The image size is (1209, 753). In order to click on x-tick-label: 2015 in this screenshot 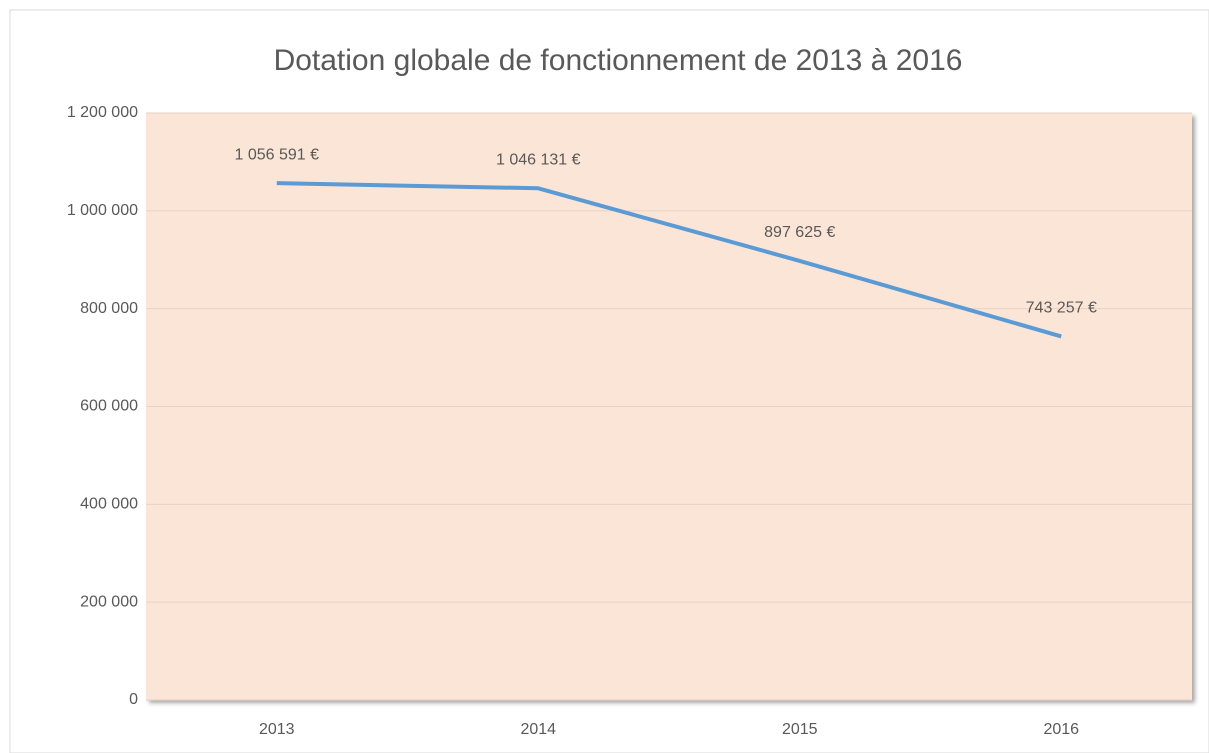, I will do `click(800, 729)`.